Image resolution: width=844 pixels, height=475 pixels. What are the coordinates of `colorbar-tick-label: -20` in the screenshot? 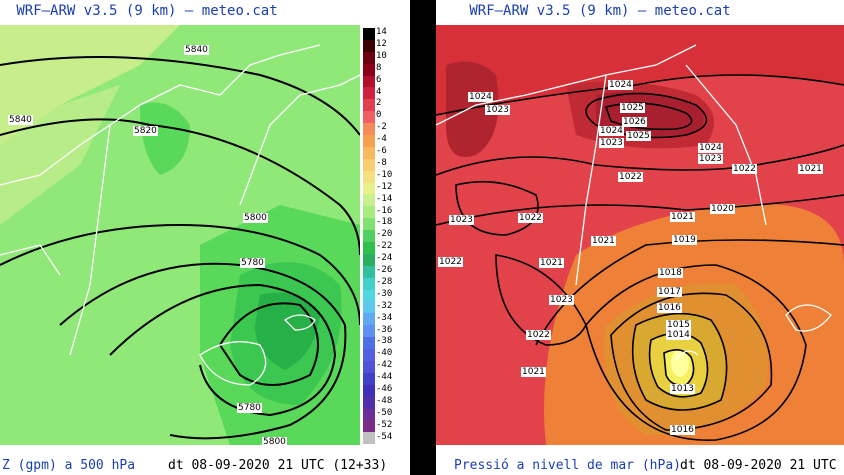 It's located at (384, 234).